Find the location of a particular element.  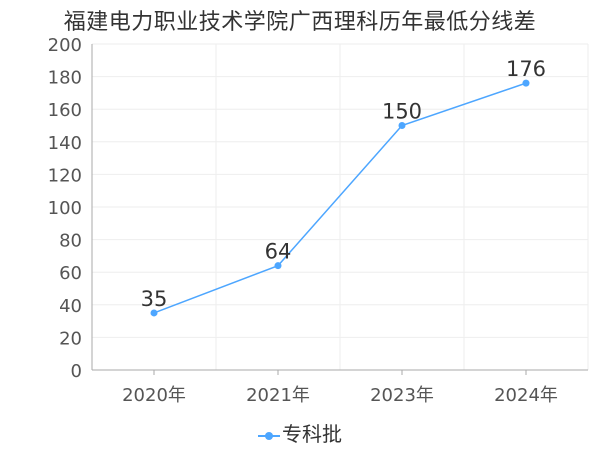

data-label: 150 is located at coordinates (402, 112).